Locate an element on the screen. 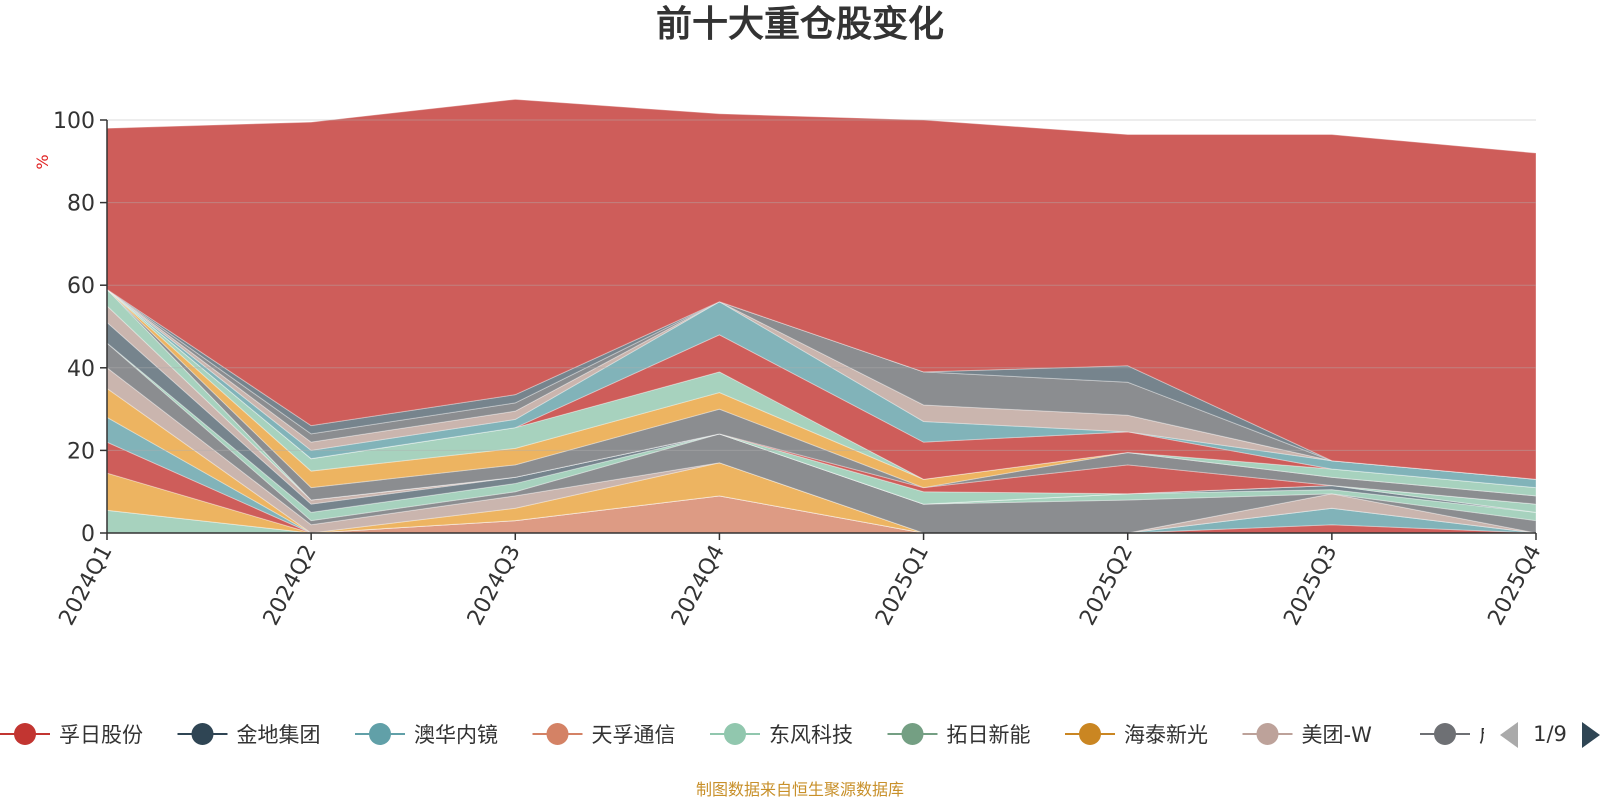  legend-label: 东风科技 is located at coordinates (811, 735).